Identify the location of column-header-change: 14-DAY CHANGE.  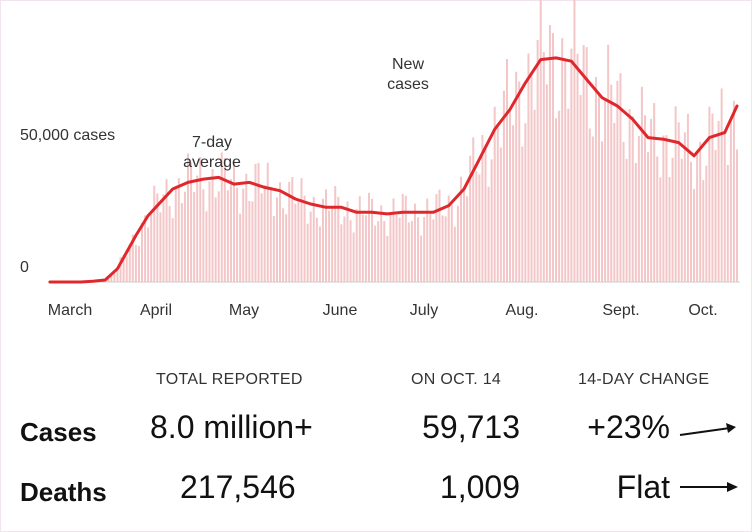
(644, 379).